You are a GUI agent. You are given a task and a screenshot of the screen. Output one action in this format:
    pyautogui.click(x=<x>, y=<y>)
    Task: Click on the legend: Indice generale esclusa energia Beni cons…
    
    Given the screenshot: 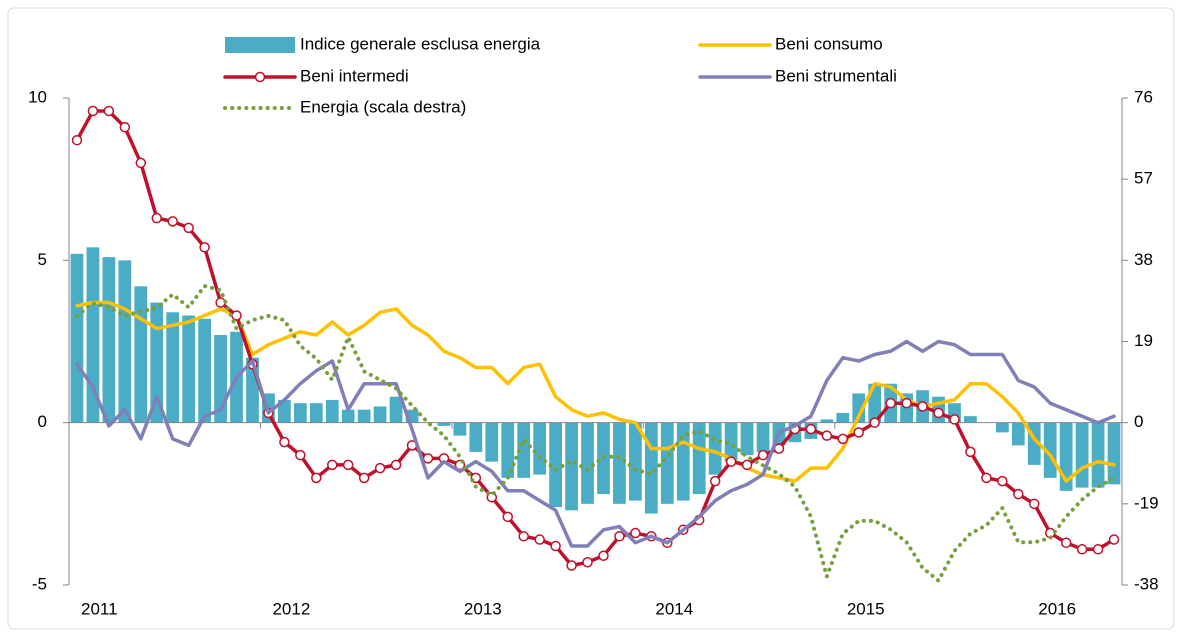 What is the action you would take?
    pyautogui.click(x=560, y=75)
    